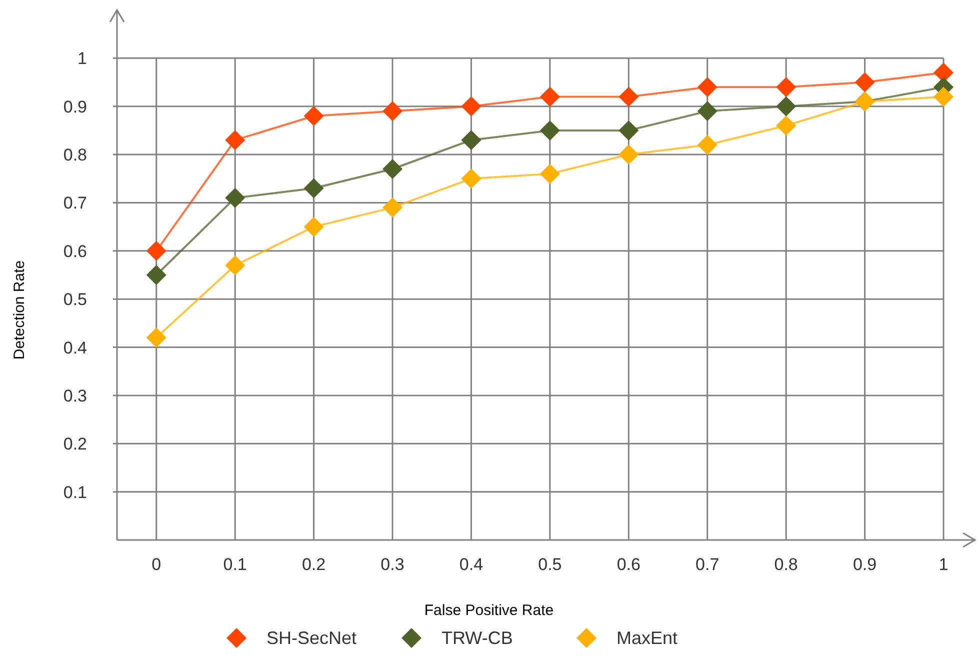 Image resolution: width=979 pixels, height=660 pixels. What do you see at coordinates (75, 492) in the screenshot?
I see `y-tick-label: 0.1` at bounding box center [75, 492].